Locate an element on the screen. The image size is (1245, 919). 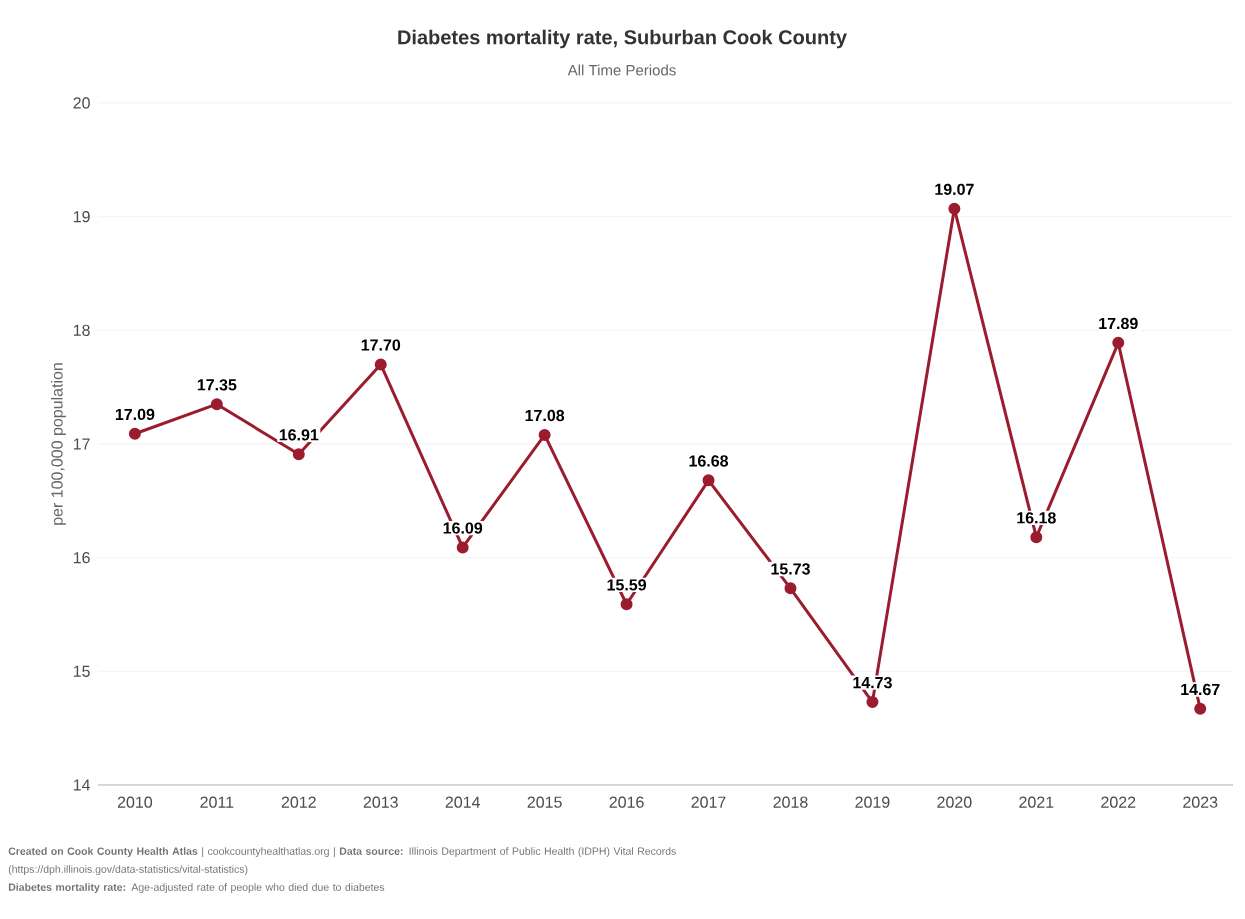
data-label: 14.67 is located at coordinates (1200, 689).